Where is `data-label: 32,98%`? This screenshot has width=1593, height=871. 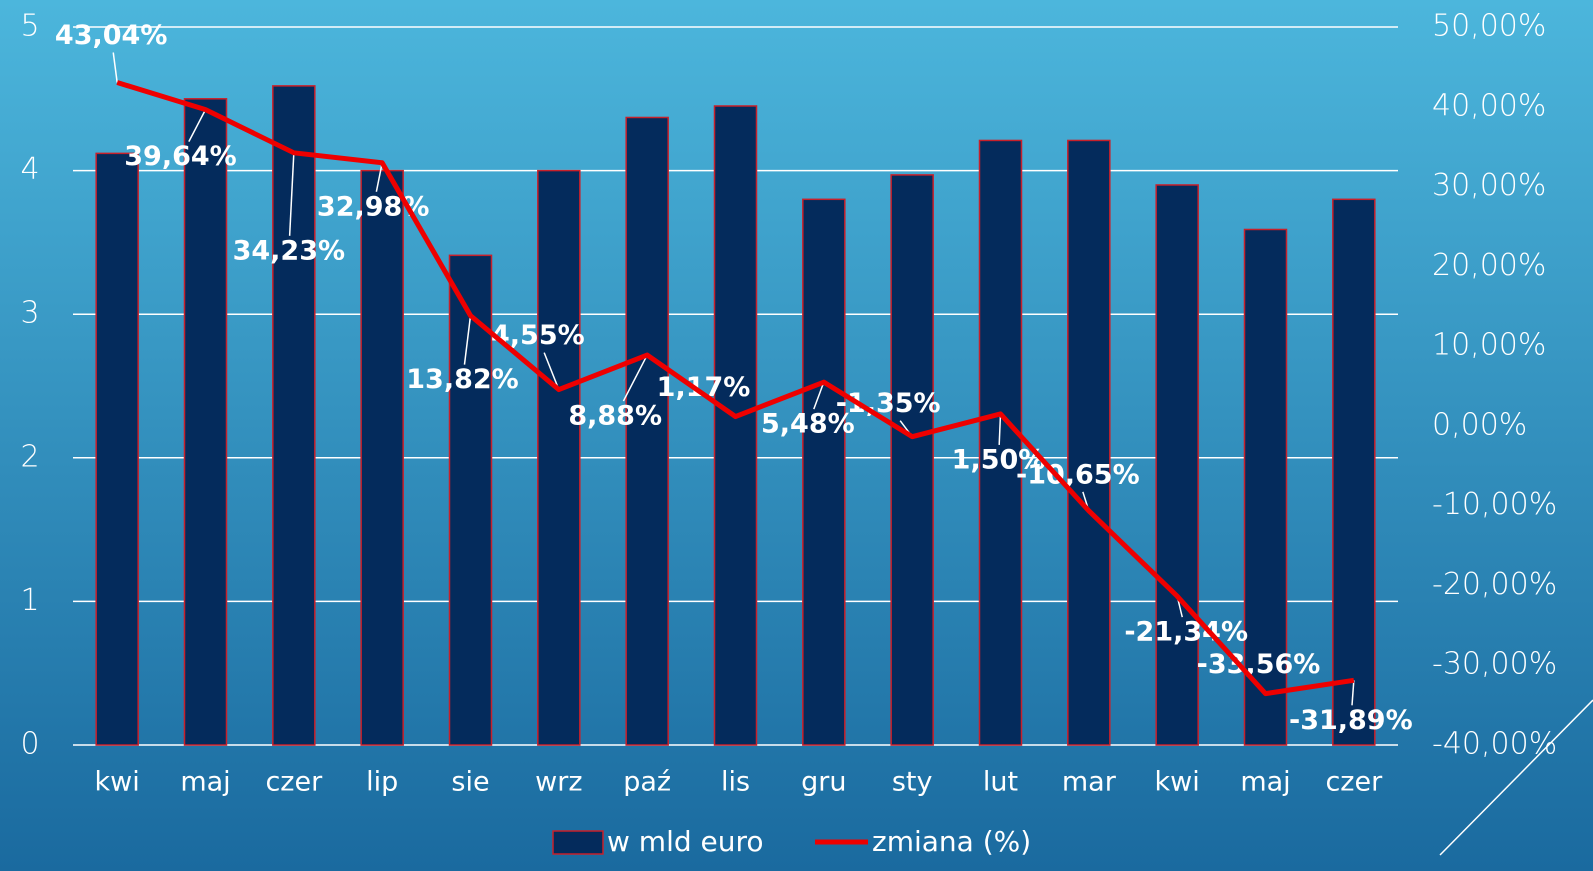
data-label: 32,98% is located at coordinates (373, 206).